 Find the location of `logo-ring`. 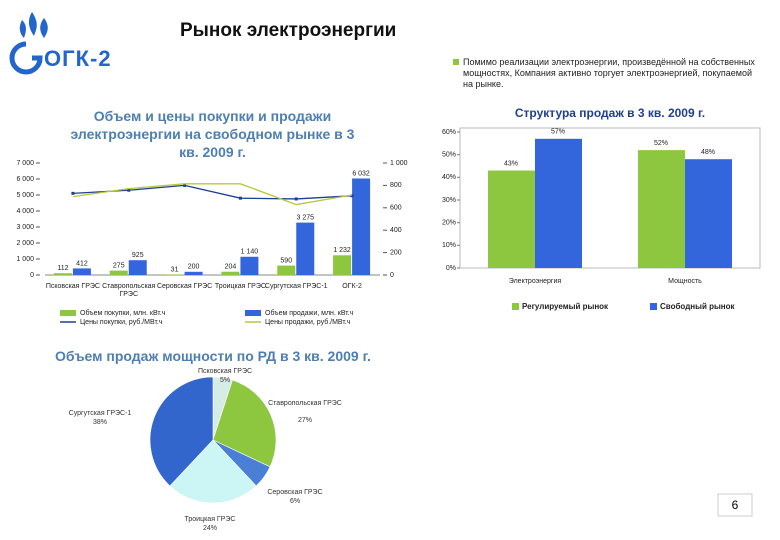

logo-ring is located at coordinates (26, 58).